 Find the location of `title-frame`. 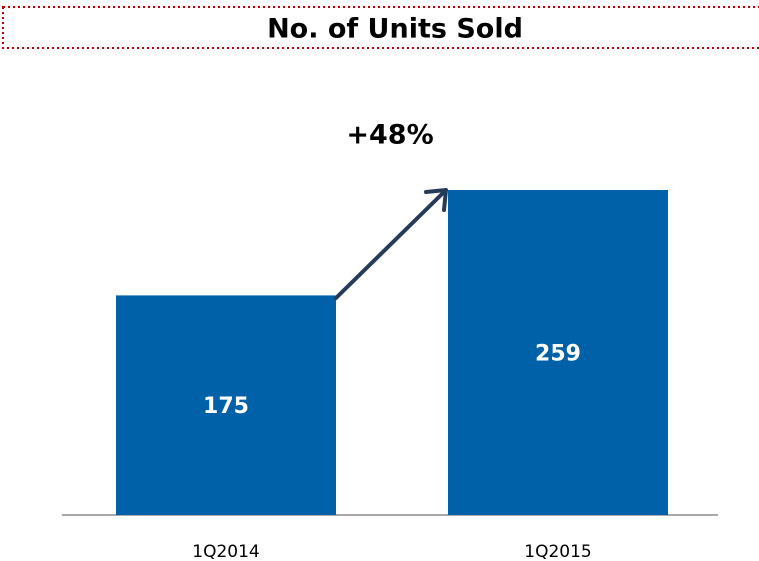

title-frame is located at coordinates (380, 27).